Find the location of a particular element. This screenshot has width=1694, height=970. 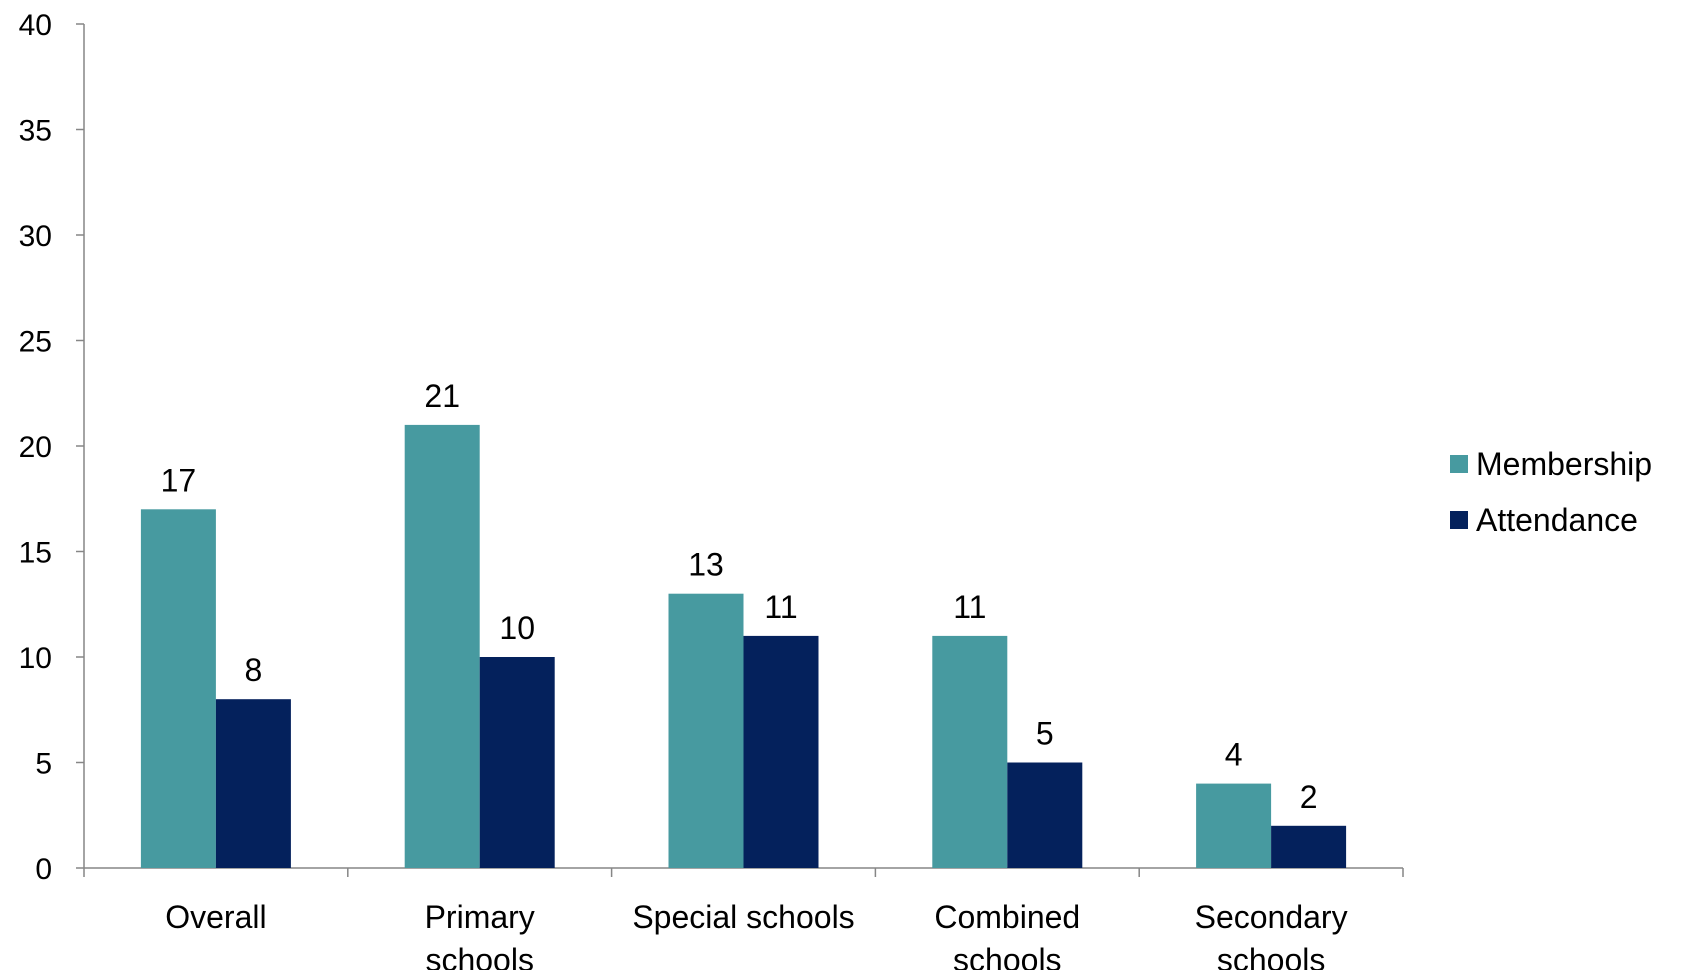

x-category-label-line: Secondary is located at coordinates (1271, 917).